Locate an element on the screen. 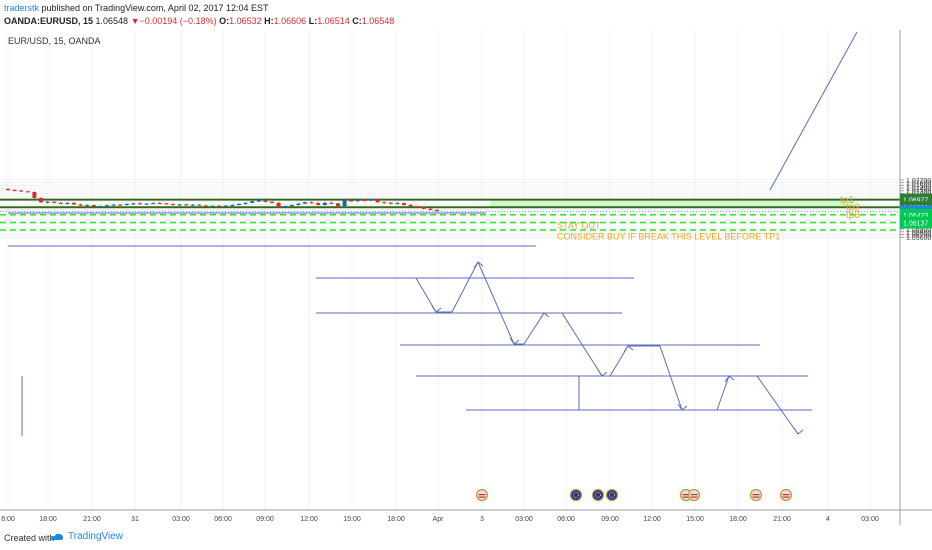 The width and height of the screenshot is (932, 550). buy-zone is located at coordinates (672, 203).